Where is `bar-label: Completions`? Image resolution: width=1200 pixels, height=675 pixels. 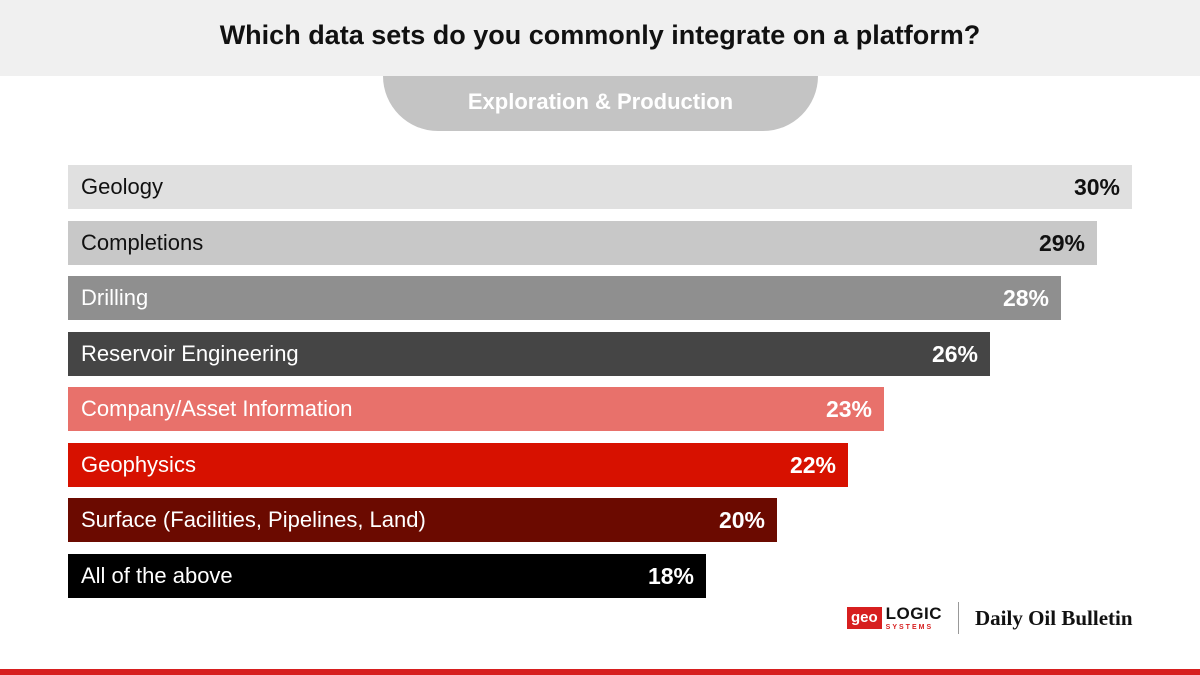 bar-label: Completions is located at coordinates (142, 242).